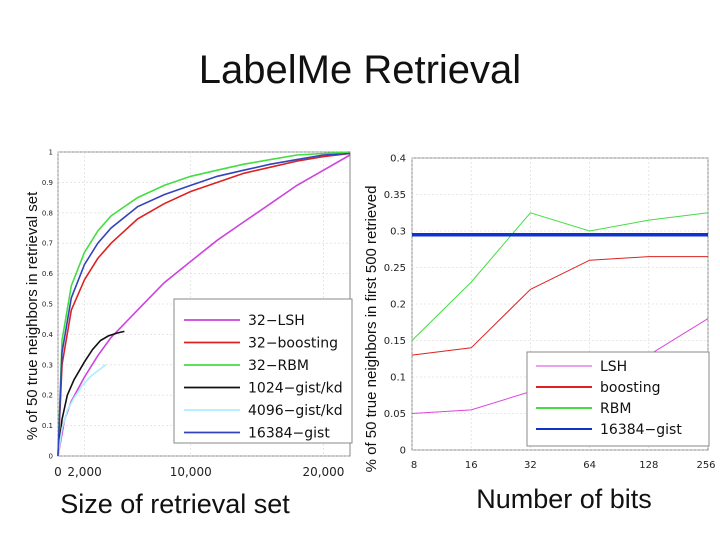 The image size is (720, 540). Describe the element at coordinates (82, 410) in the screenshot. I see `series-line-4096-gist-kd` at that location.